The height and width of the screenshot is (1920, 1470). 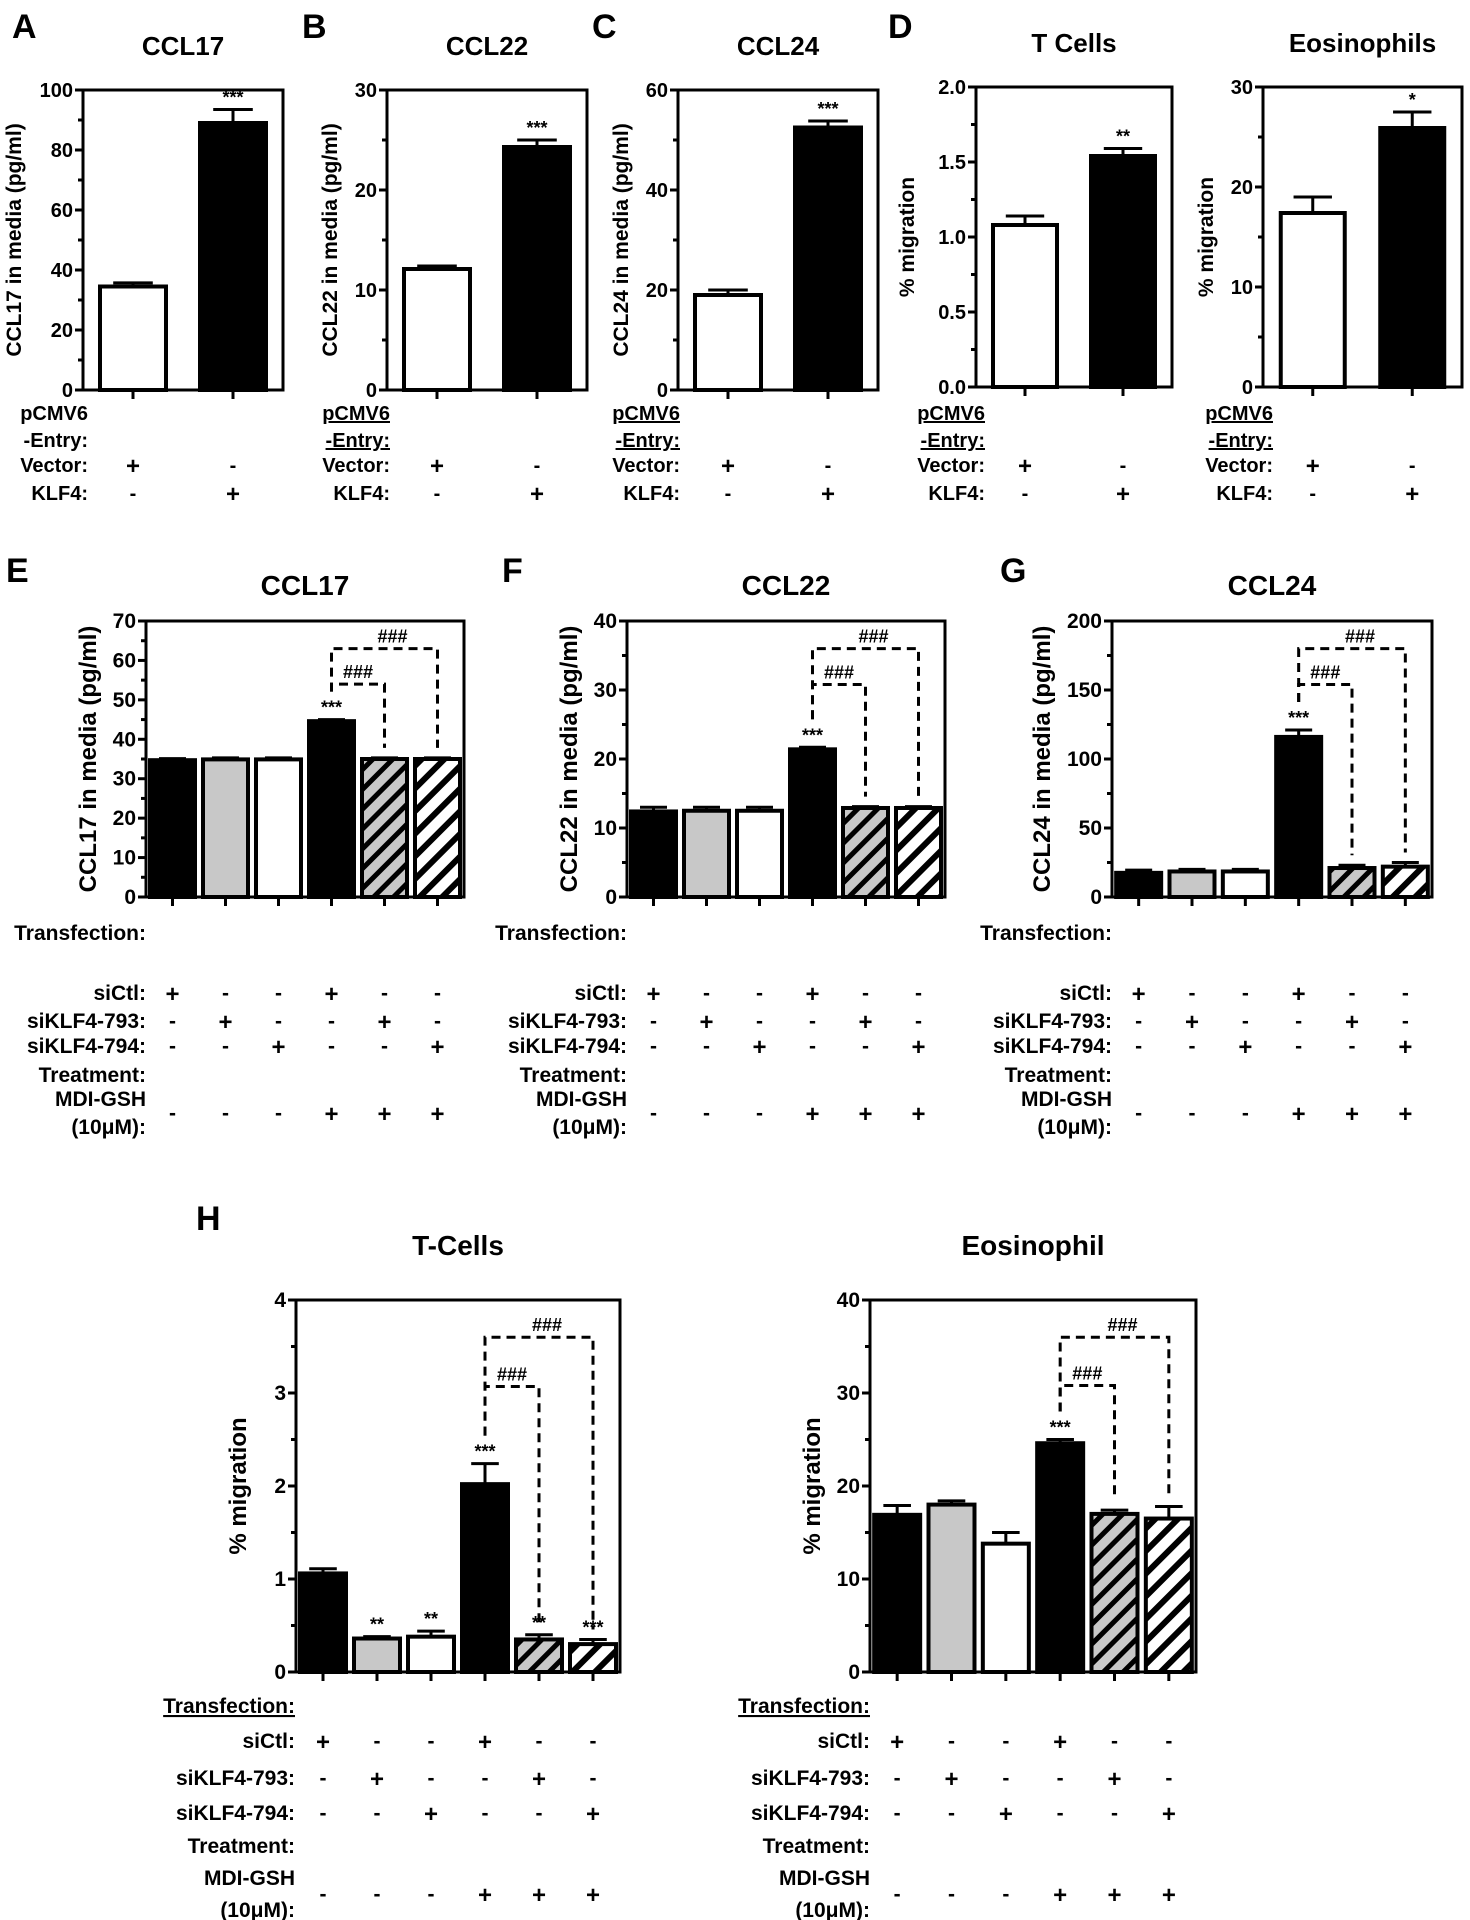 What do you see at coordinates (1272, 585) in the screenshot?
I see `chart-title: CCL24` at bounding box center [1272, 585].